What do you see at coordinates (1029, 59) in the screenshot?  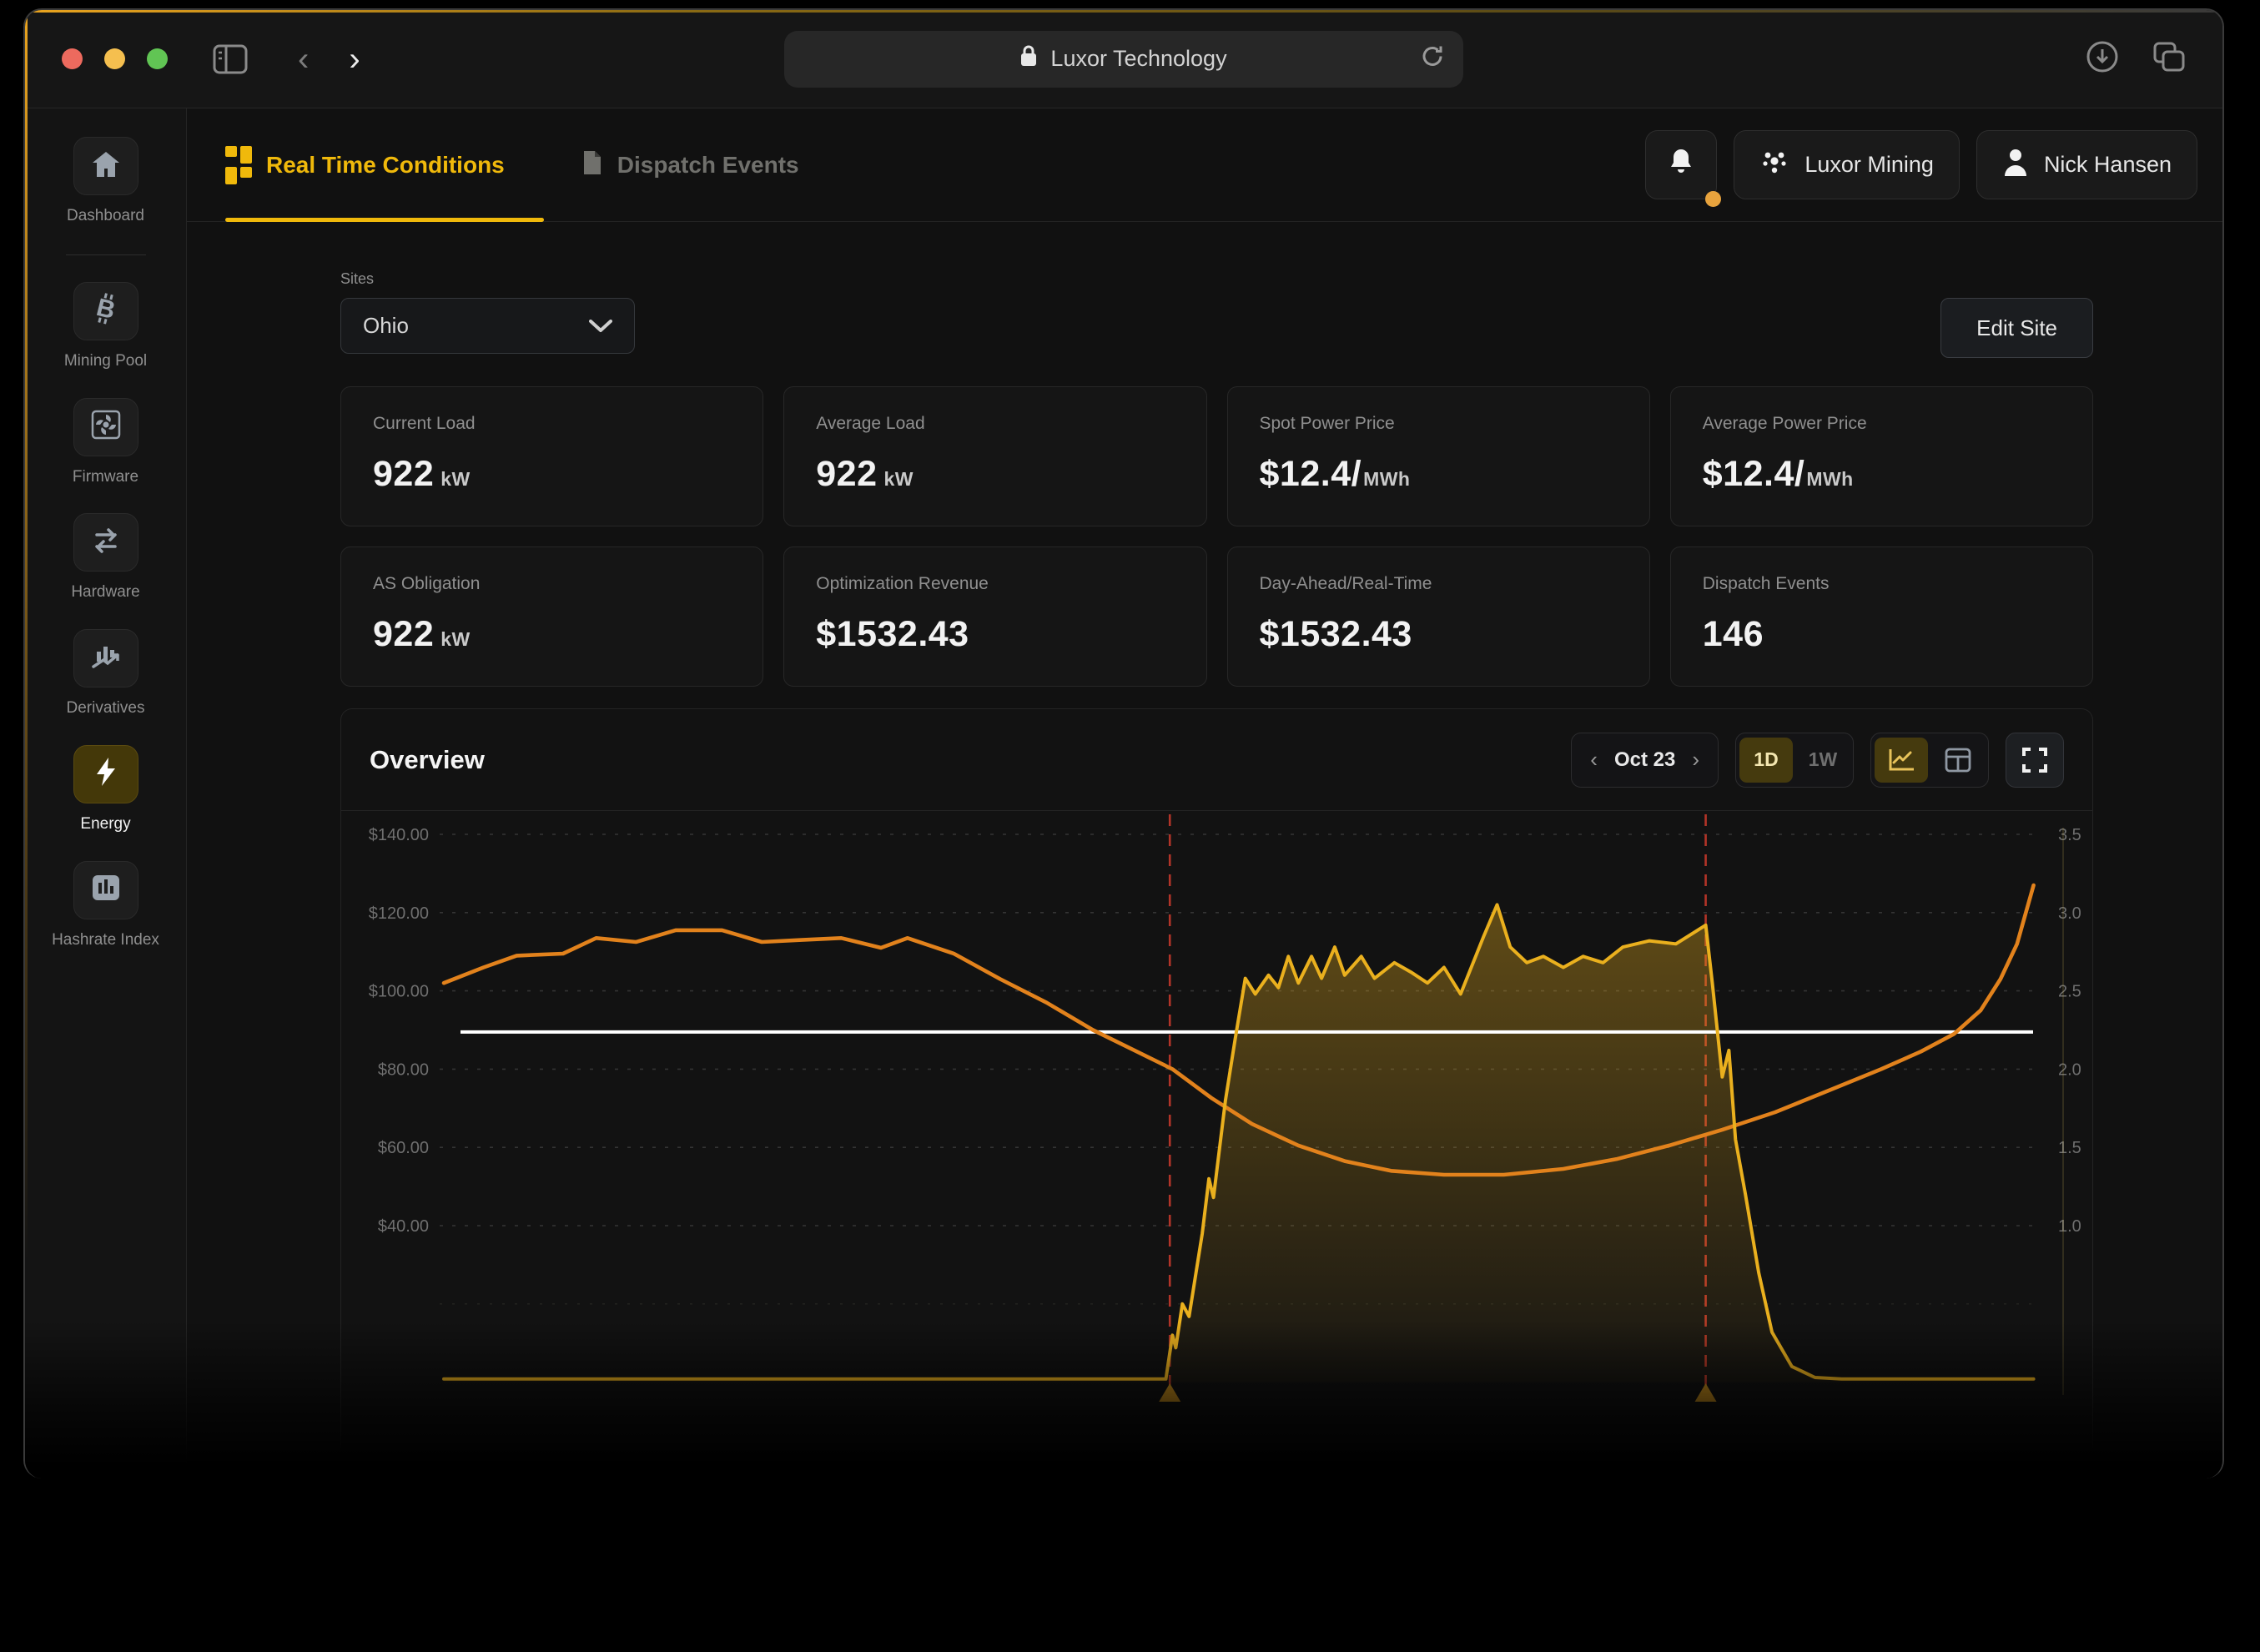 I see `lock-icon` at bounding box center [1029, 59].